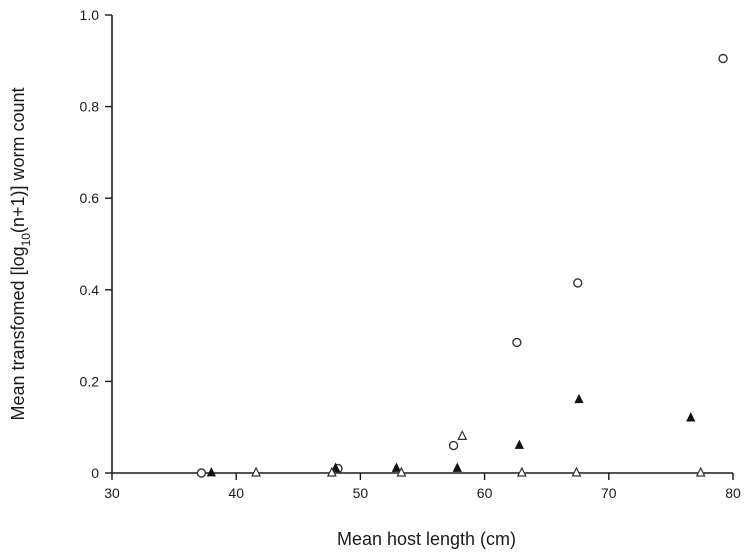 Image resolution: width=744 pixels, height=553 pixels. I want to click on x-tick-label: 50, so click(361, 493).